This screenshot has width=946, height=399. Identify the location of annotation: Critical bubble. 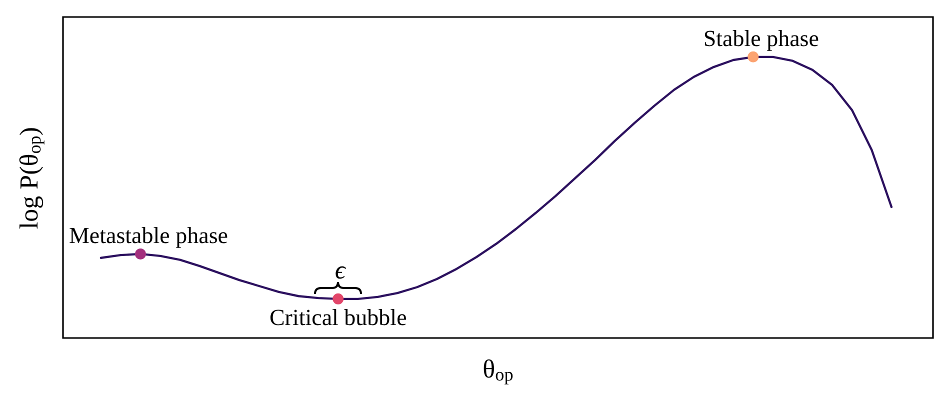
(338, 317).